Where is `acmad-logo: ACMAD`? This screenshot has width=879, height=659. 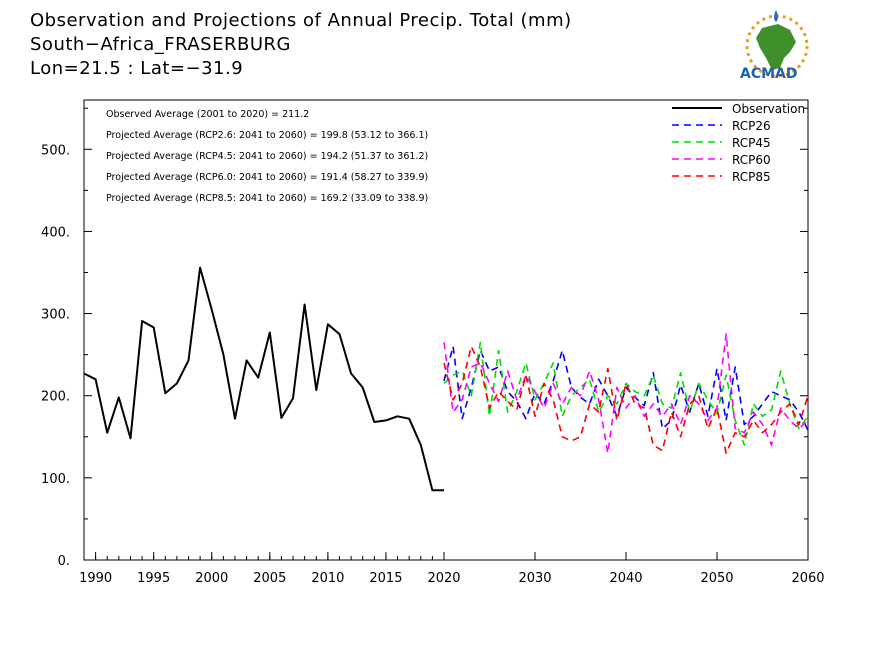 acmad-logo: ACMAD is located at coordinates (774, 46).